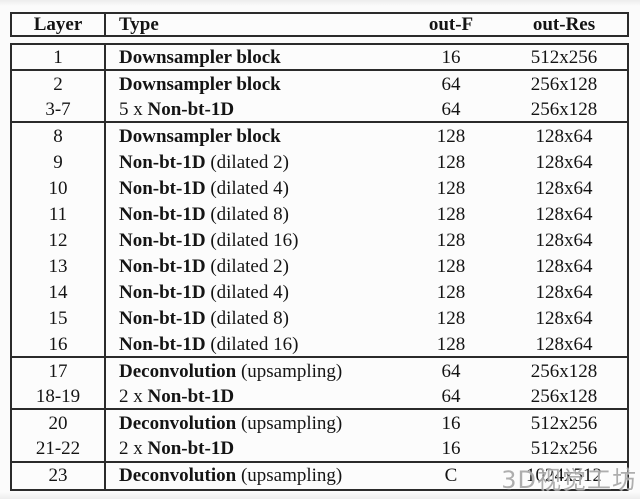  Describe the element at coordinates (58, 396) in the screenshot. I see `layer-cell: 18-19` at that location.